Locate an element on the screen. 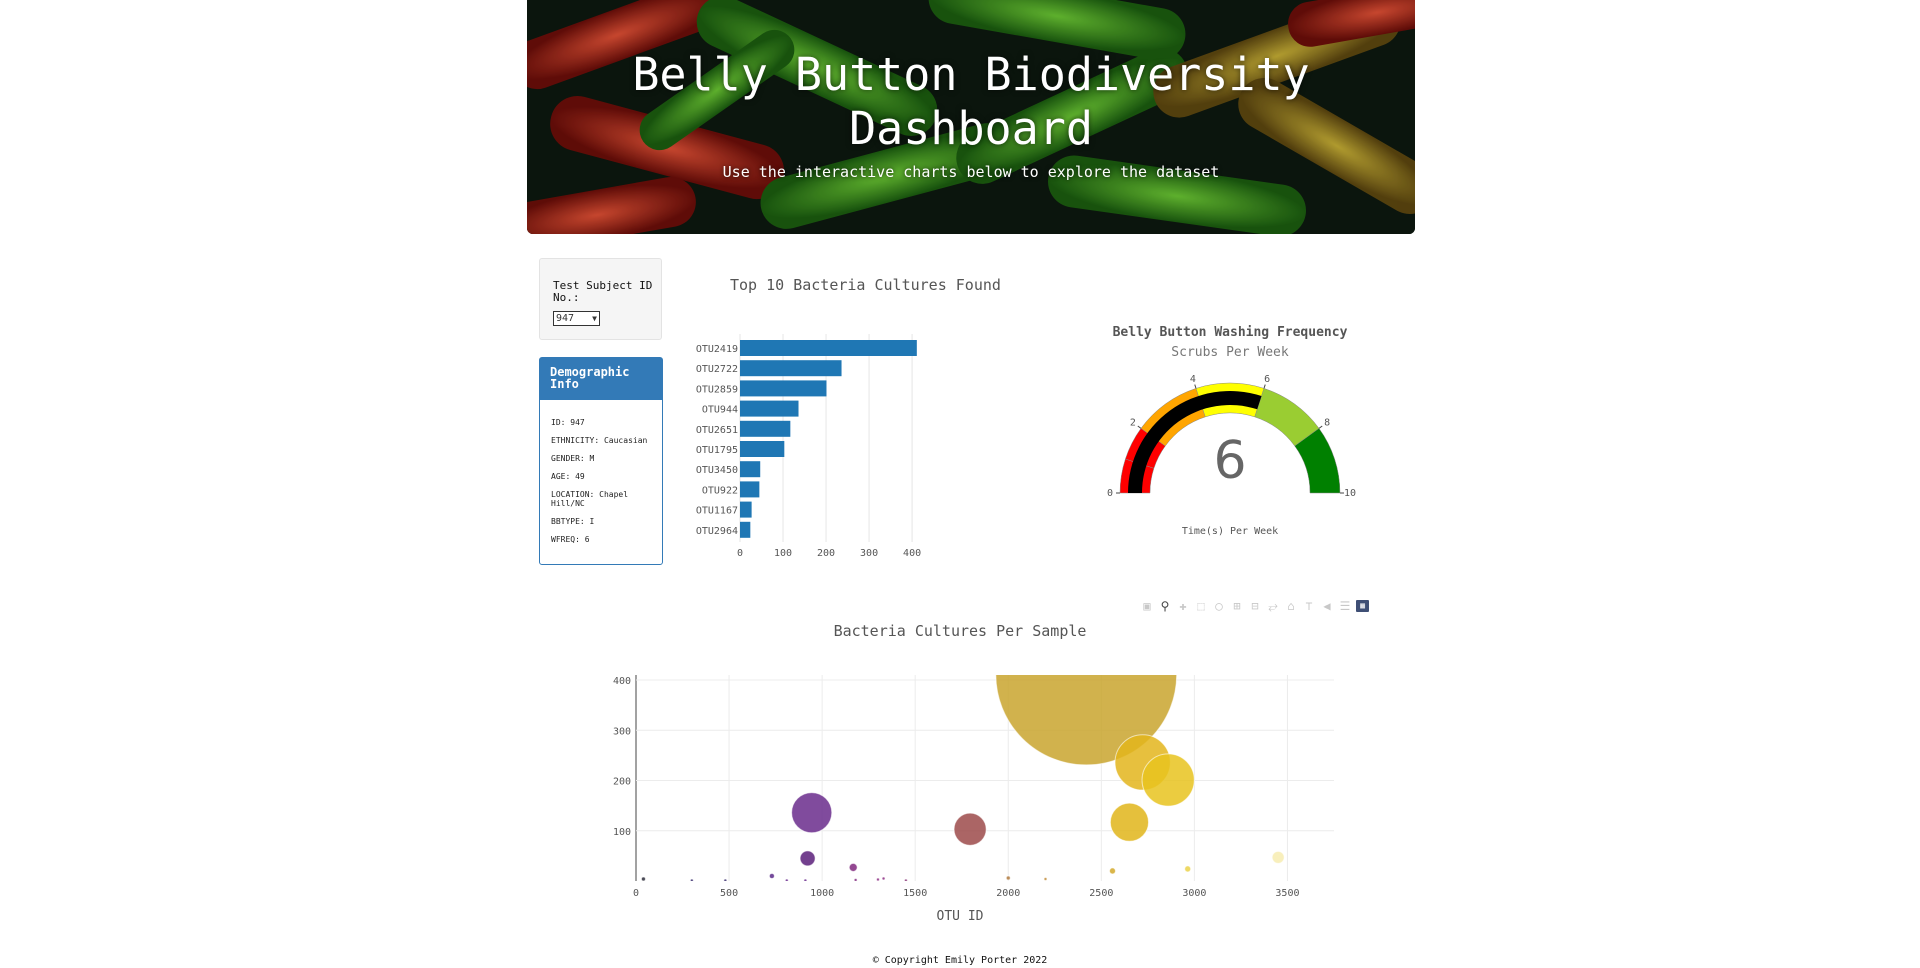 This screenshot has width=1920, height=968. bubble-y-tick: 300 is located at coordinates (622, 731).